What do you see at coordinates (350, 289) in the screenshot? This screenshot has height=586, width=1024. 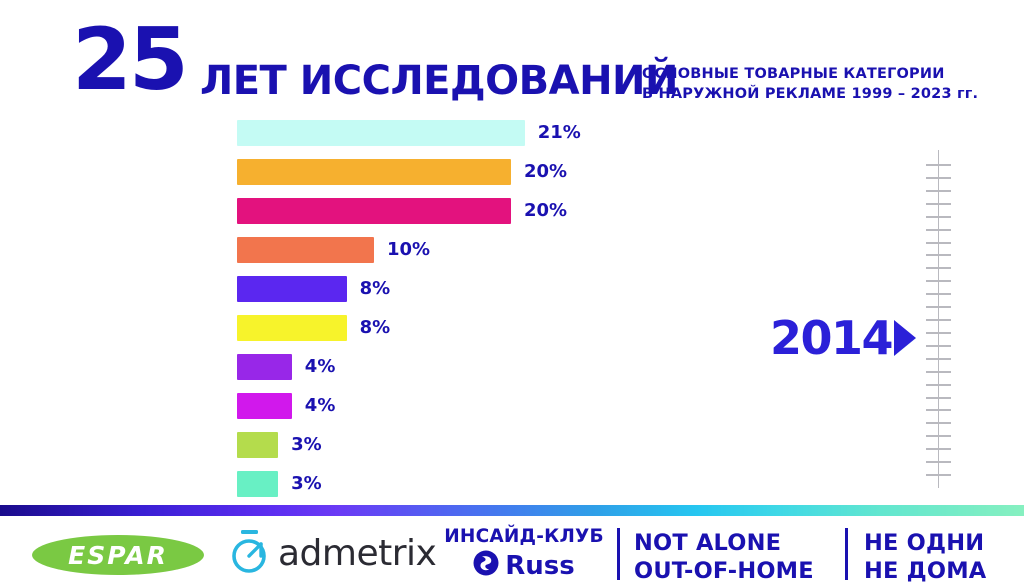 I see `chart-row: БАНКИ, ФИНАНСЫ8%` at bounding box center [350, 289].